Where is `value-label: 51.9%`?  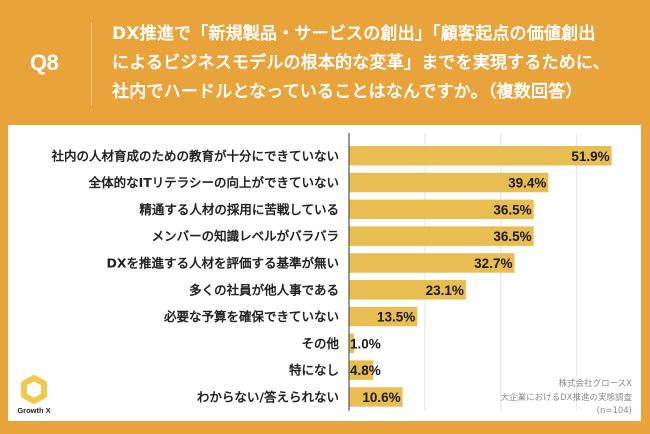
value-label: 51.9% is located at coordinates (590, 156).